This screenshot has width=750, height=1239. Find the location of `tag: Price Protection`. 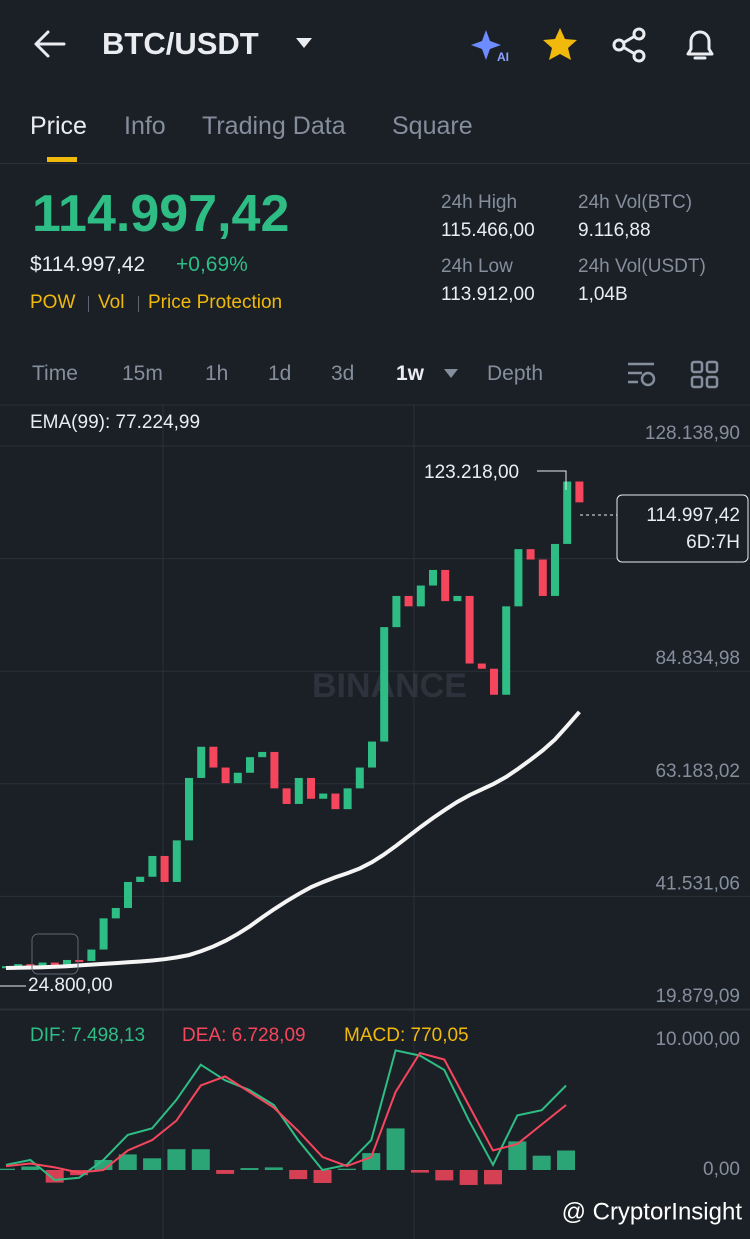

tag: Price Protection is located at coordinates (215, 302).